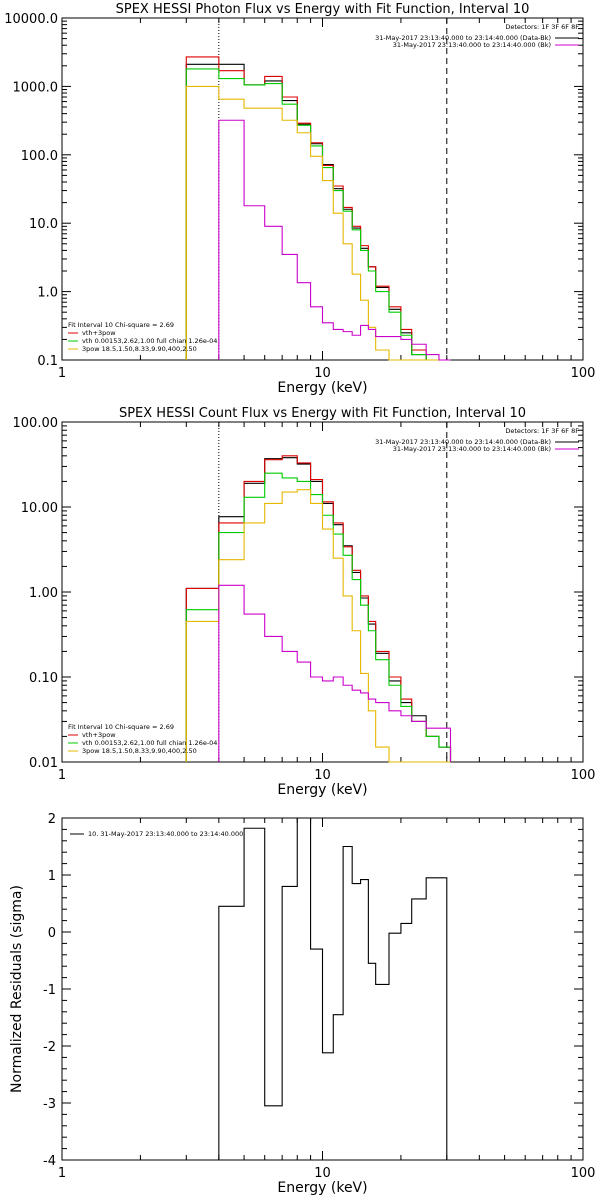  Describe the element at coordinates (52, 819) in the screenshot. I see `y-tick-label: 2` at that location.